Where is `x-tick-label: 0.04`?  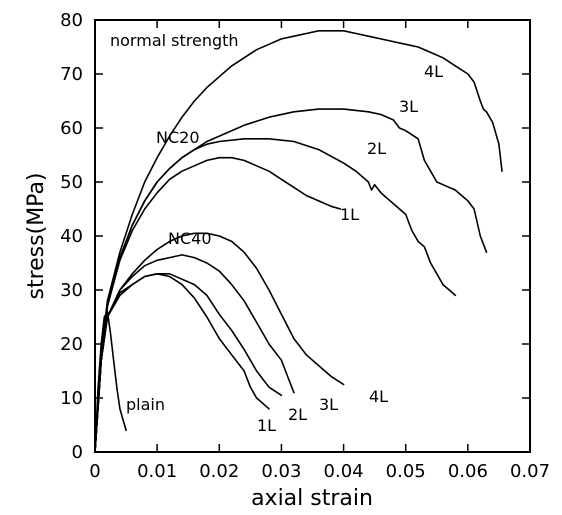
x-tick-label: 0.04 is located at coordinates (344, 471).